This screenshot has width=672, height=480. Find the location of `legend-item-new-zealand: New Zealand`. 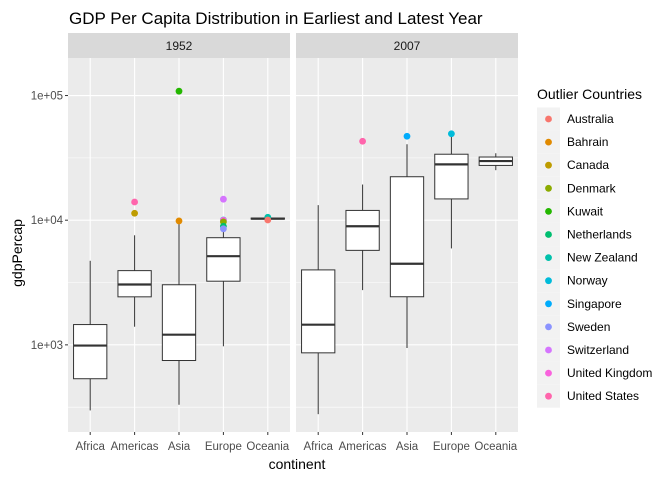

legend-item-new-zealand: New Zealand is located at coordinates (587, 258).